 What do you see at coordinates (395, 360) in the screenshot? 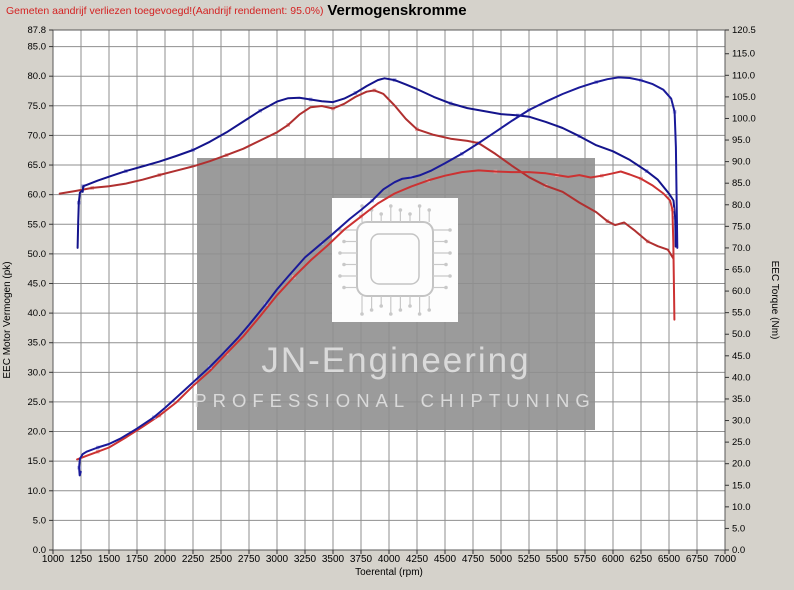
I see `watermark-line1: JN-Engineering` at bounding box center [395, 360].